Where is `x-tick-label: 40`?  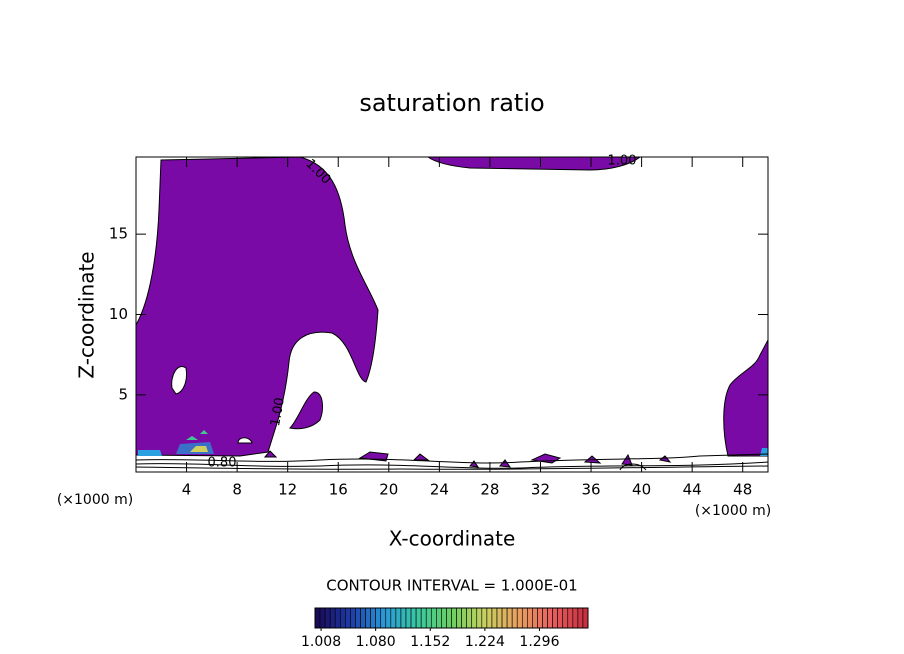
x-tick-label: 40 is located at coordinates (641, 490).